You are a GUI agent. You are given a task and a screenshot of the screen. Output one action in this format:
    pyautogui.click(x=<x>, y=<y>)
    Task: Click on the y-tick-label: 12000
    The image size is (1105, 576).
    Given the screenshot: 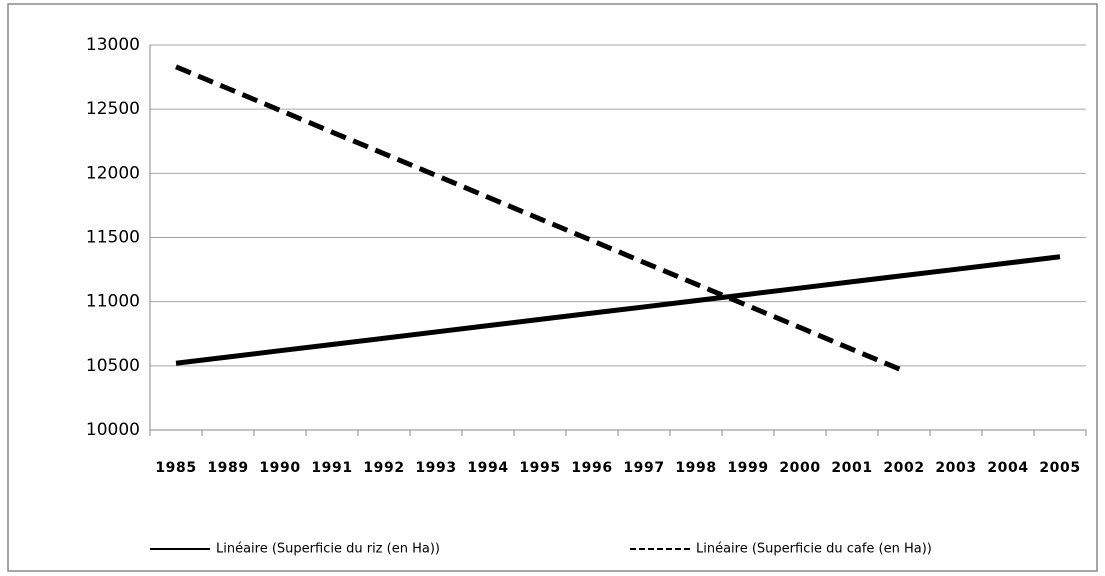 What is the action you would take?
    pyautogui.click(x=113, y=173)
    